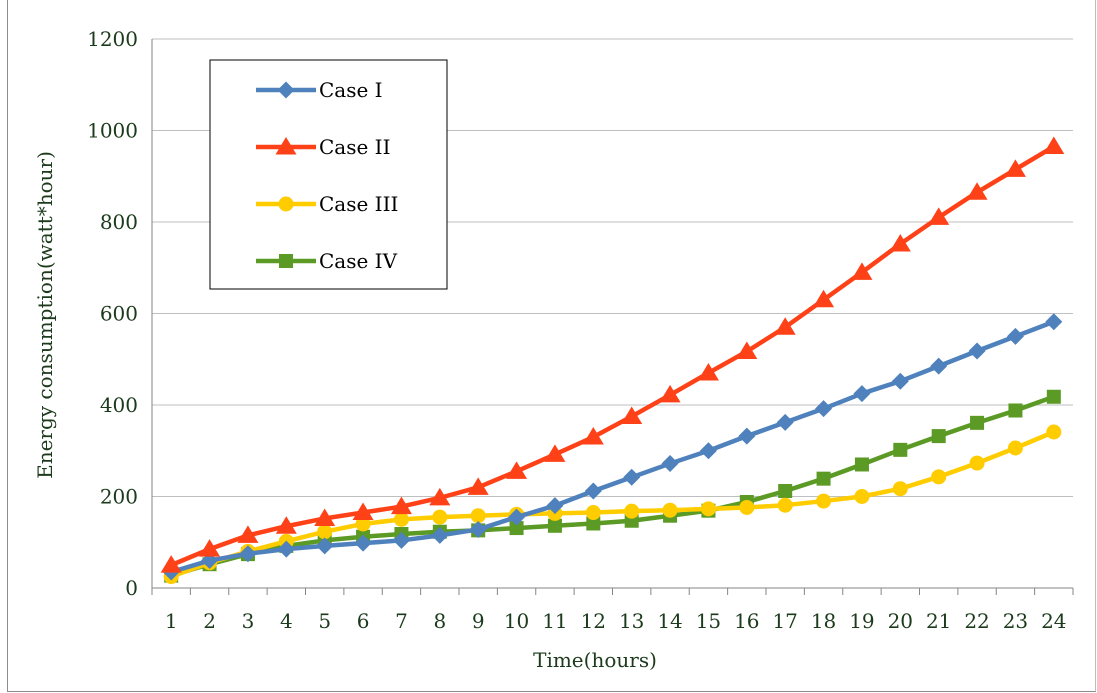  What do you see at coordinates (286, 90) in the screenshot?
I see `legend-marker-case-i` at bounding box center [286, 90].